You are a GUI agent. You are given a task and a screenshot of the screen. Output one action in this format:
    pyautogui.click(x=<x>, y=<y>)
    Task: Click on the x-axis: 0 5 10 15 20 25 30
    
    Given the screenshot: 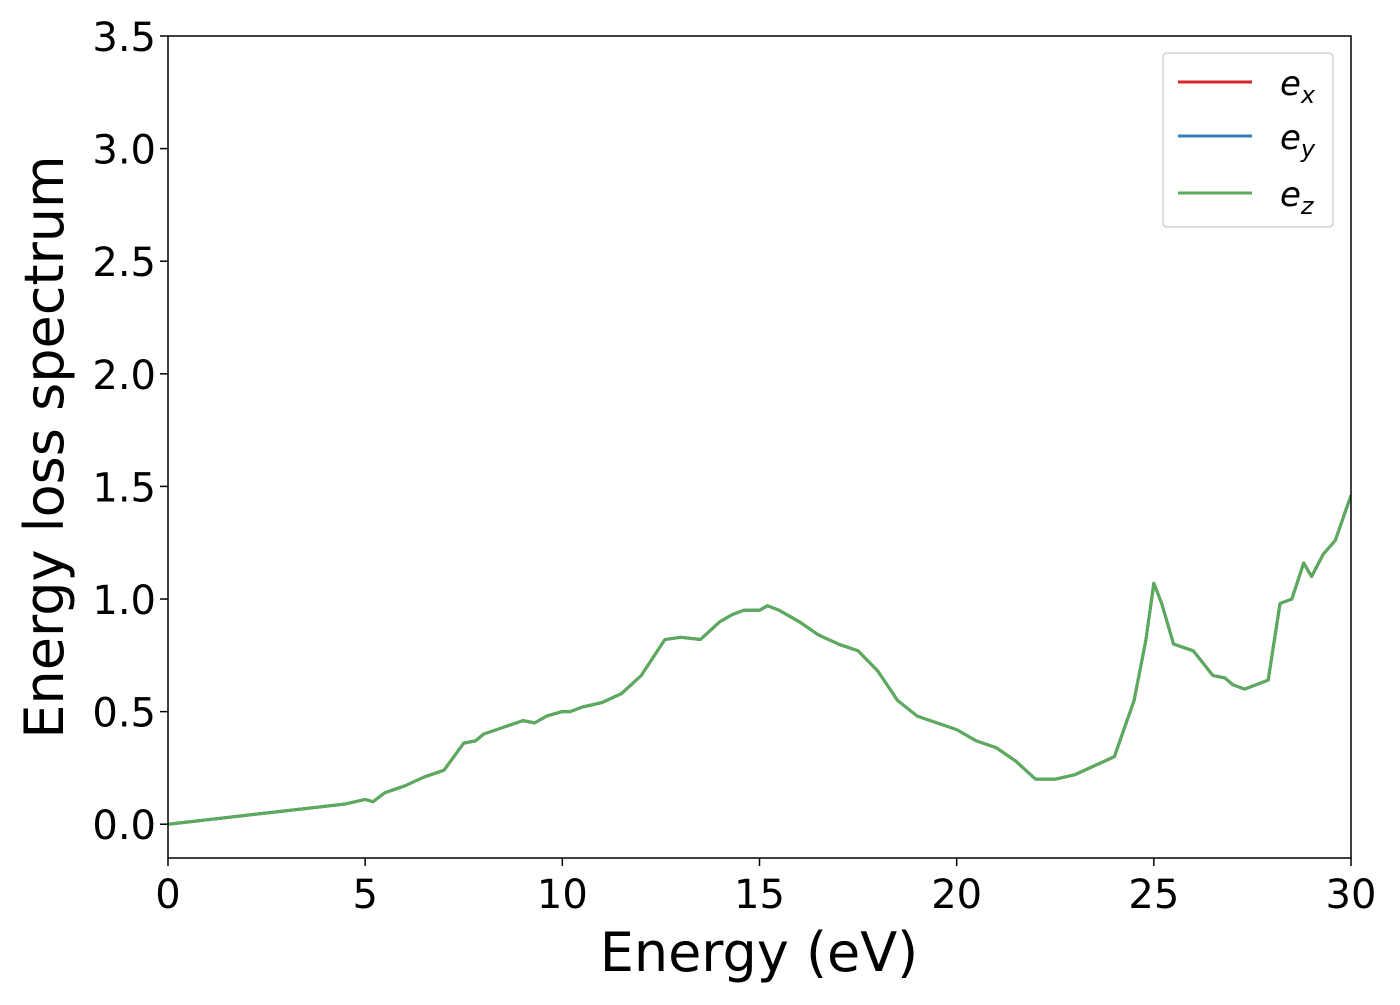 What is the action you would take?
    pyautogui.click(x=765, y=888)
    